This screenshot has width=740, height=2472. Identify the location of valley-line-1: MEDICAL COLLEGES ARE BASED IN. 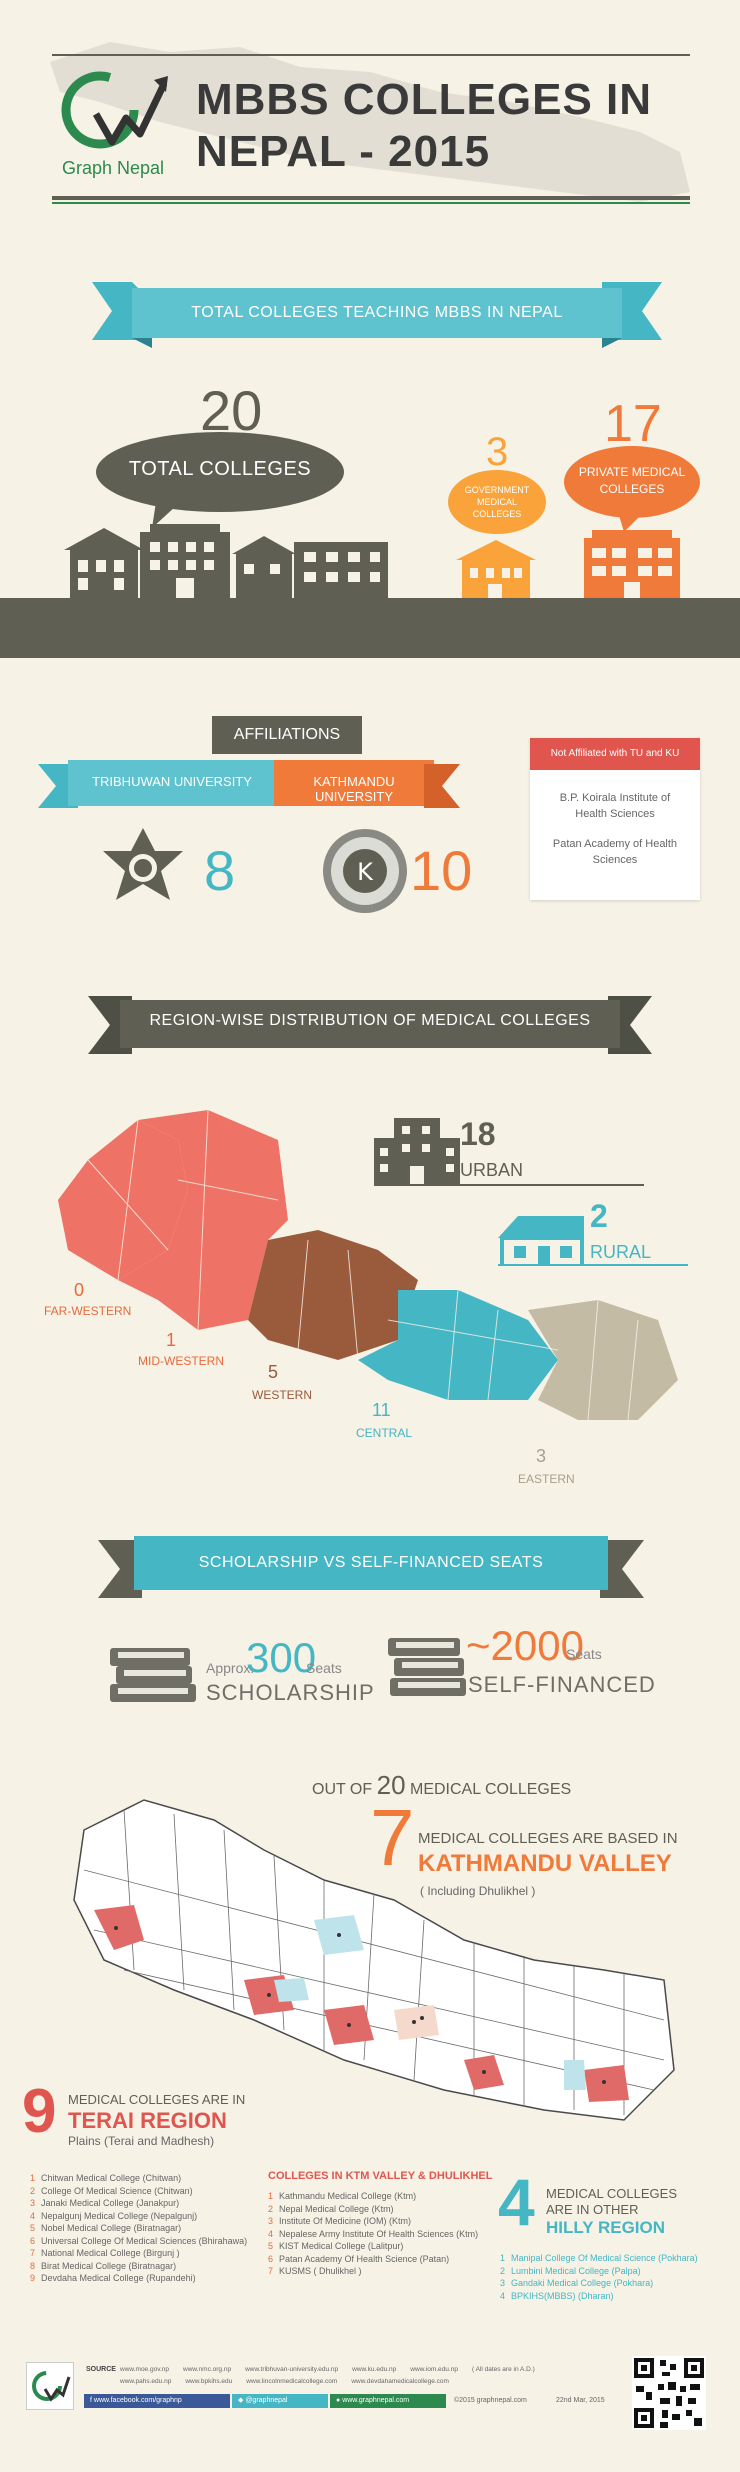
(548, 1838).